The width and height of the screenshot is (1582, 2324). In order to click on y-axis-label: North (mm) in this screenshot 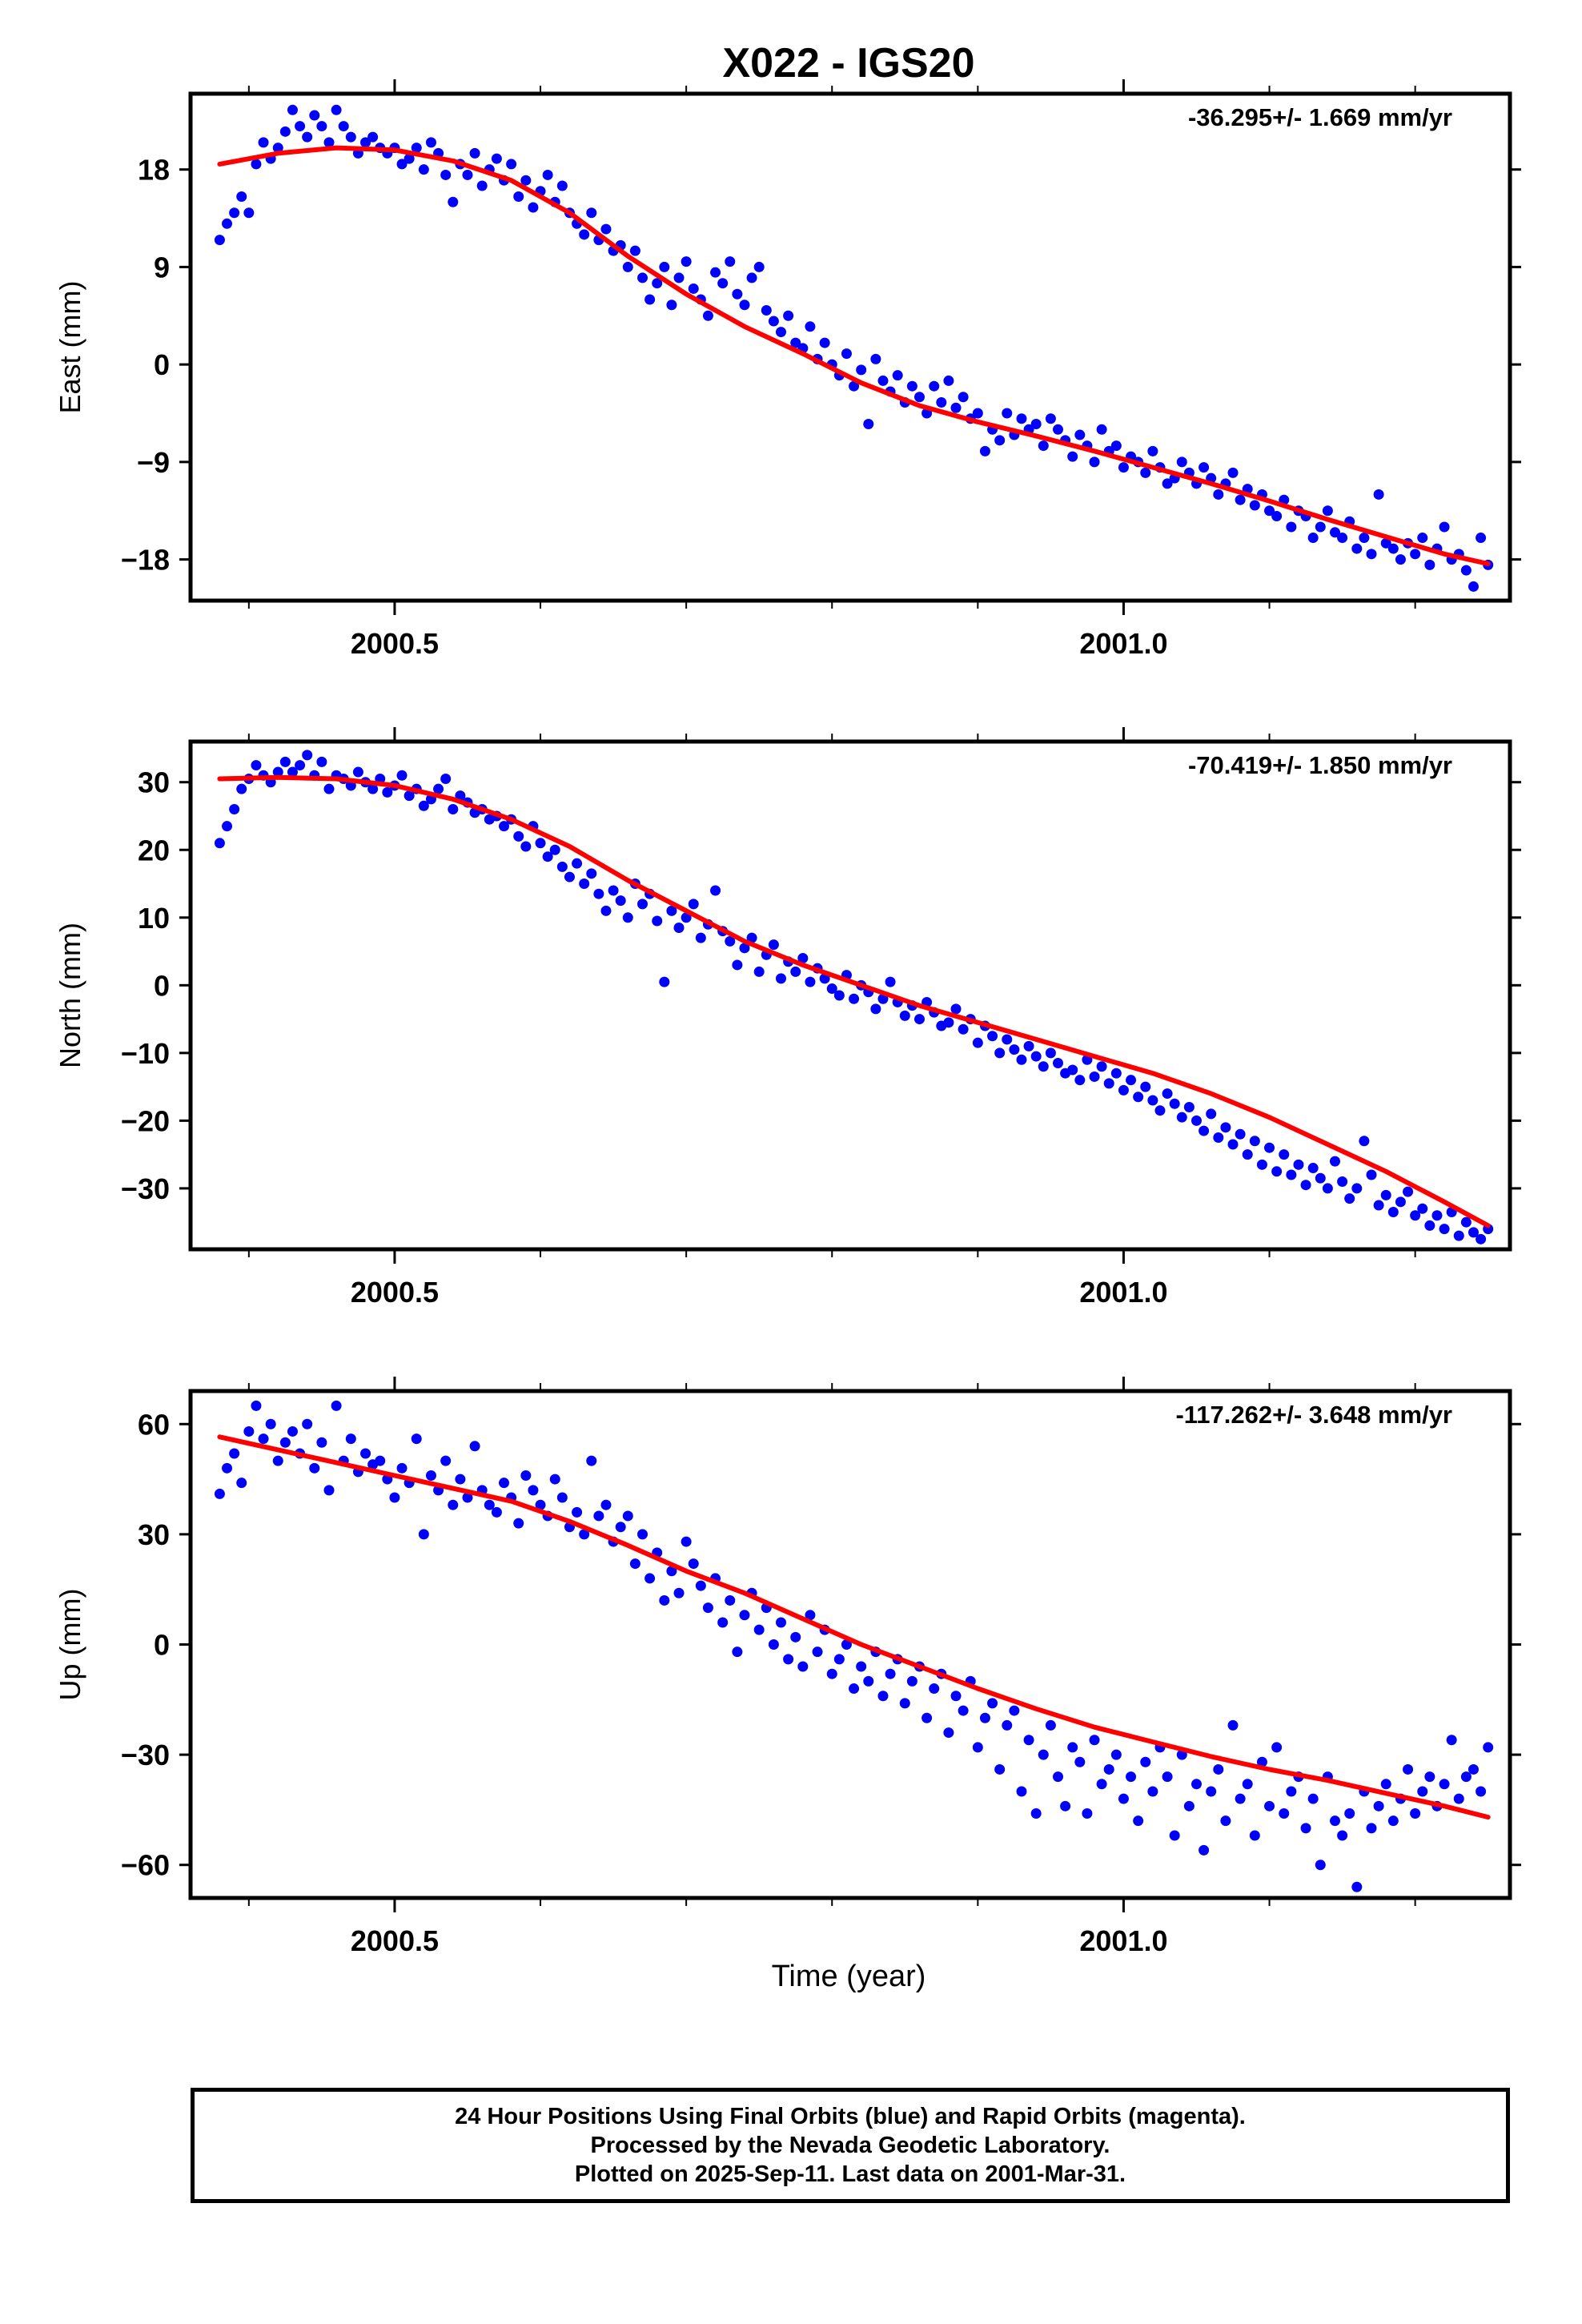, I will do `click(70, 995)`.